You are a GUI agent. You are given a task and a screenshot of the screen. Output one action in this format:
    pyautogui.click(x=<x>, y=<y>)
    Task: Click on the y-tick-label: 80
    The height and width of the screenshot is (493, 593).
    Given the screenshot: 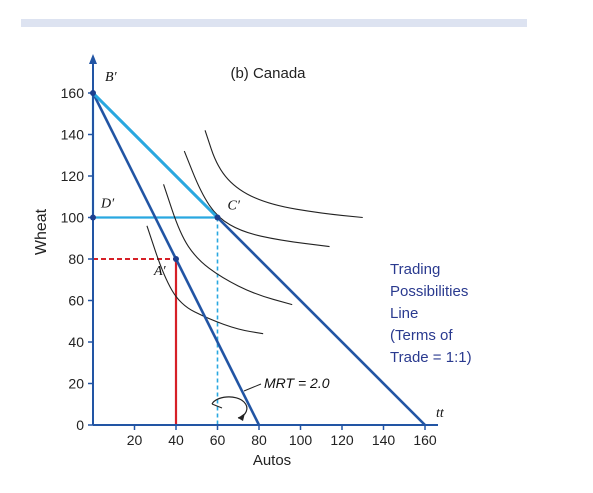 What is the action you would take?
    pyautogui.click(x=76, y=259)
    